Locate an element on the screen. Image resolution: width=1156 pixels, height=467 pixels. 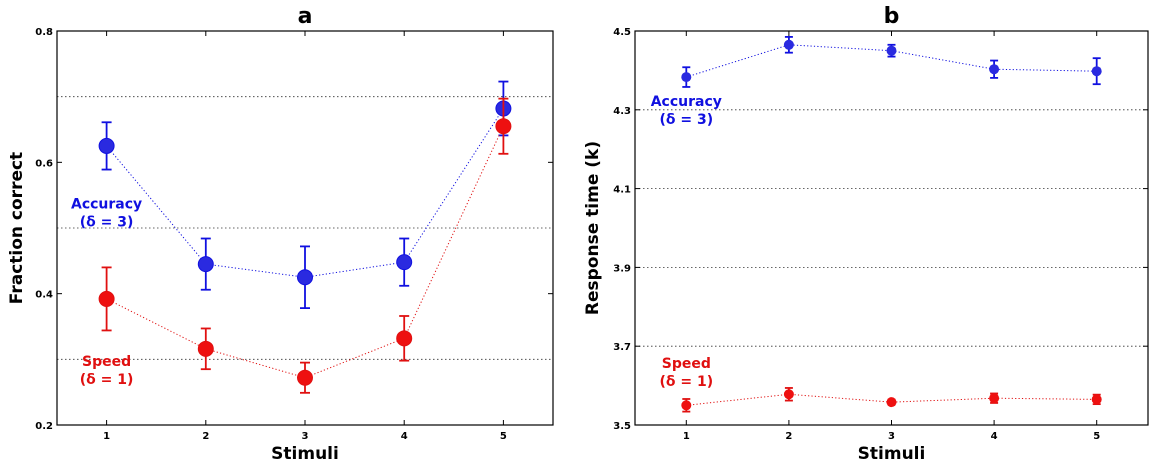
y-axis-label: Fraction correct is located at coordinates (17, 228).